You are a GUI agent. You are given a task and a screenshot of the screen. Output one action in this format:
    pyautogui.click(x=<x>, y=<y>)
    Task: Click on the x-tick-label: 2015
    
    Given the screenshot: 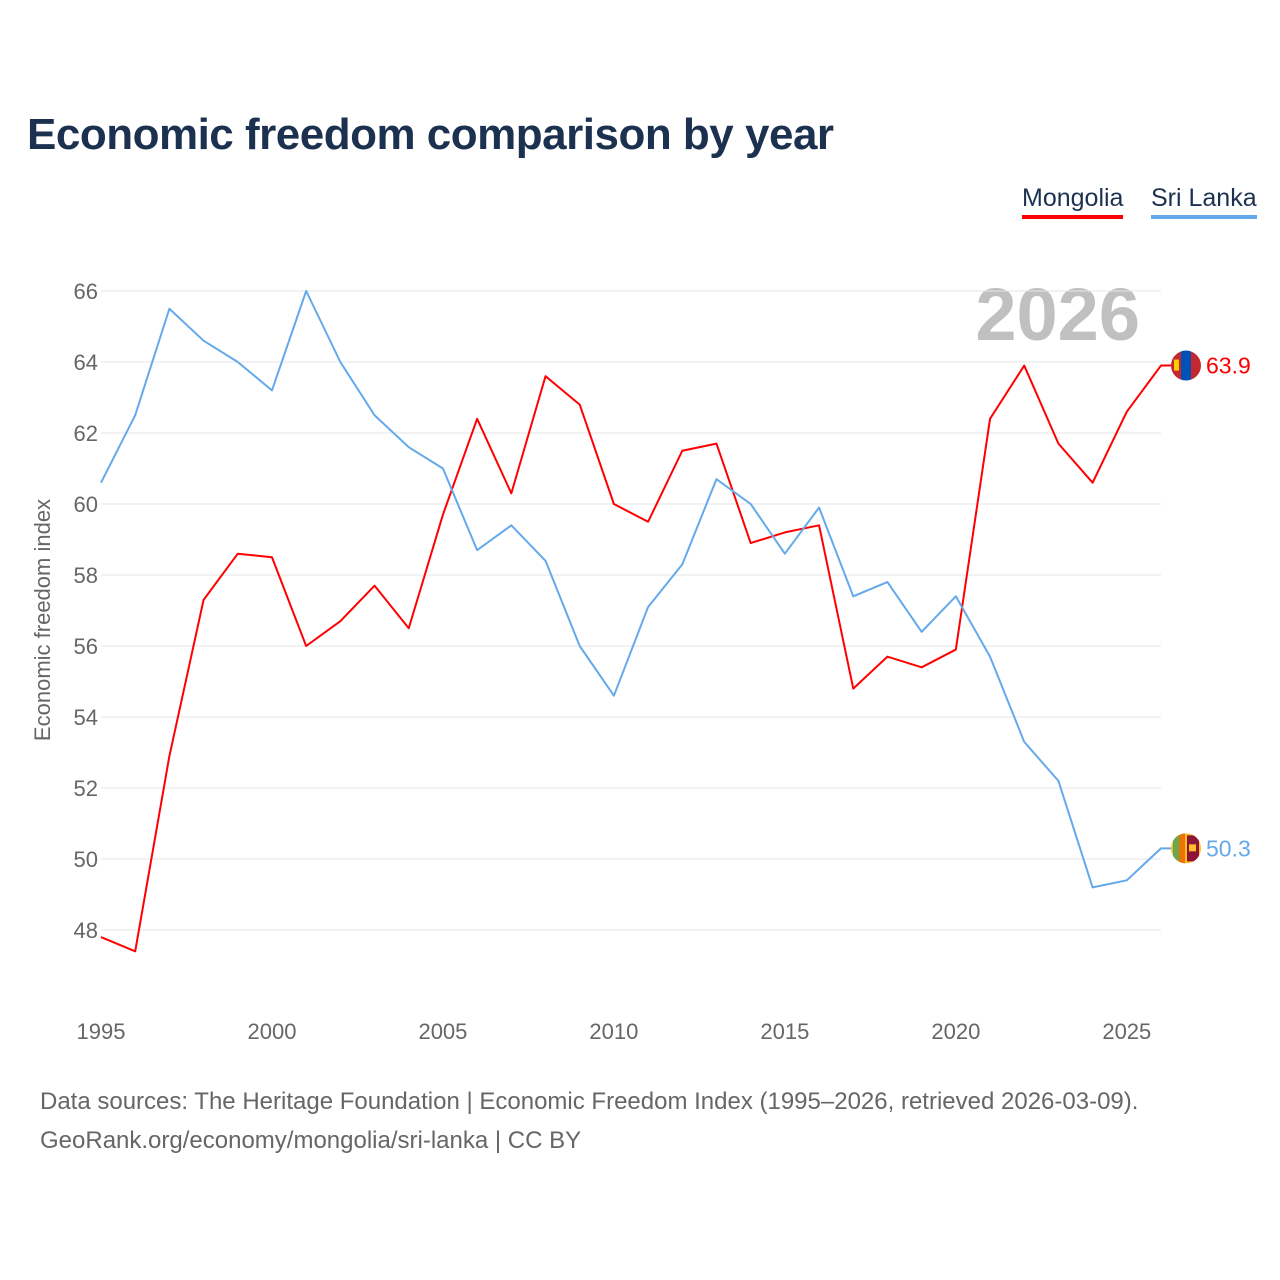 What is the action you would take?
    pyautogui.click(x=784, y=1031)
    